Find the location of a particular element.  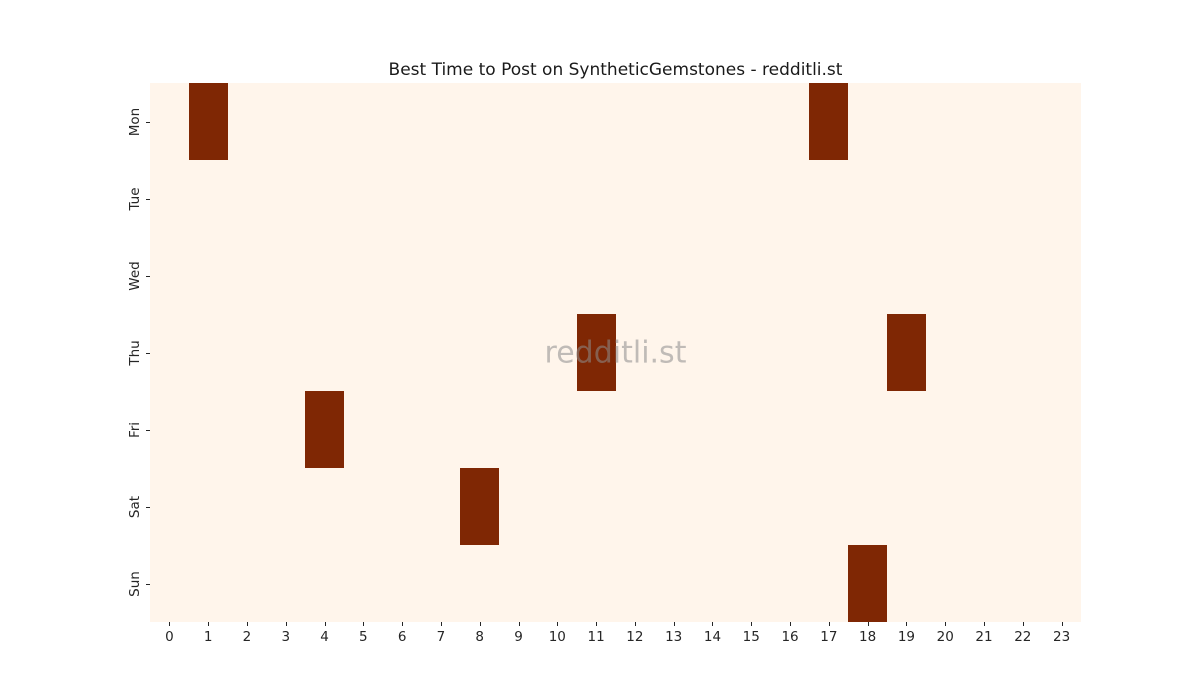

y-tick-label: Thu is located at coordinates (135, 352).